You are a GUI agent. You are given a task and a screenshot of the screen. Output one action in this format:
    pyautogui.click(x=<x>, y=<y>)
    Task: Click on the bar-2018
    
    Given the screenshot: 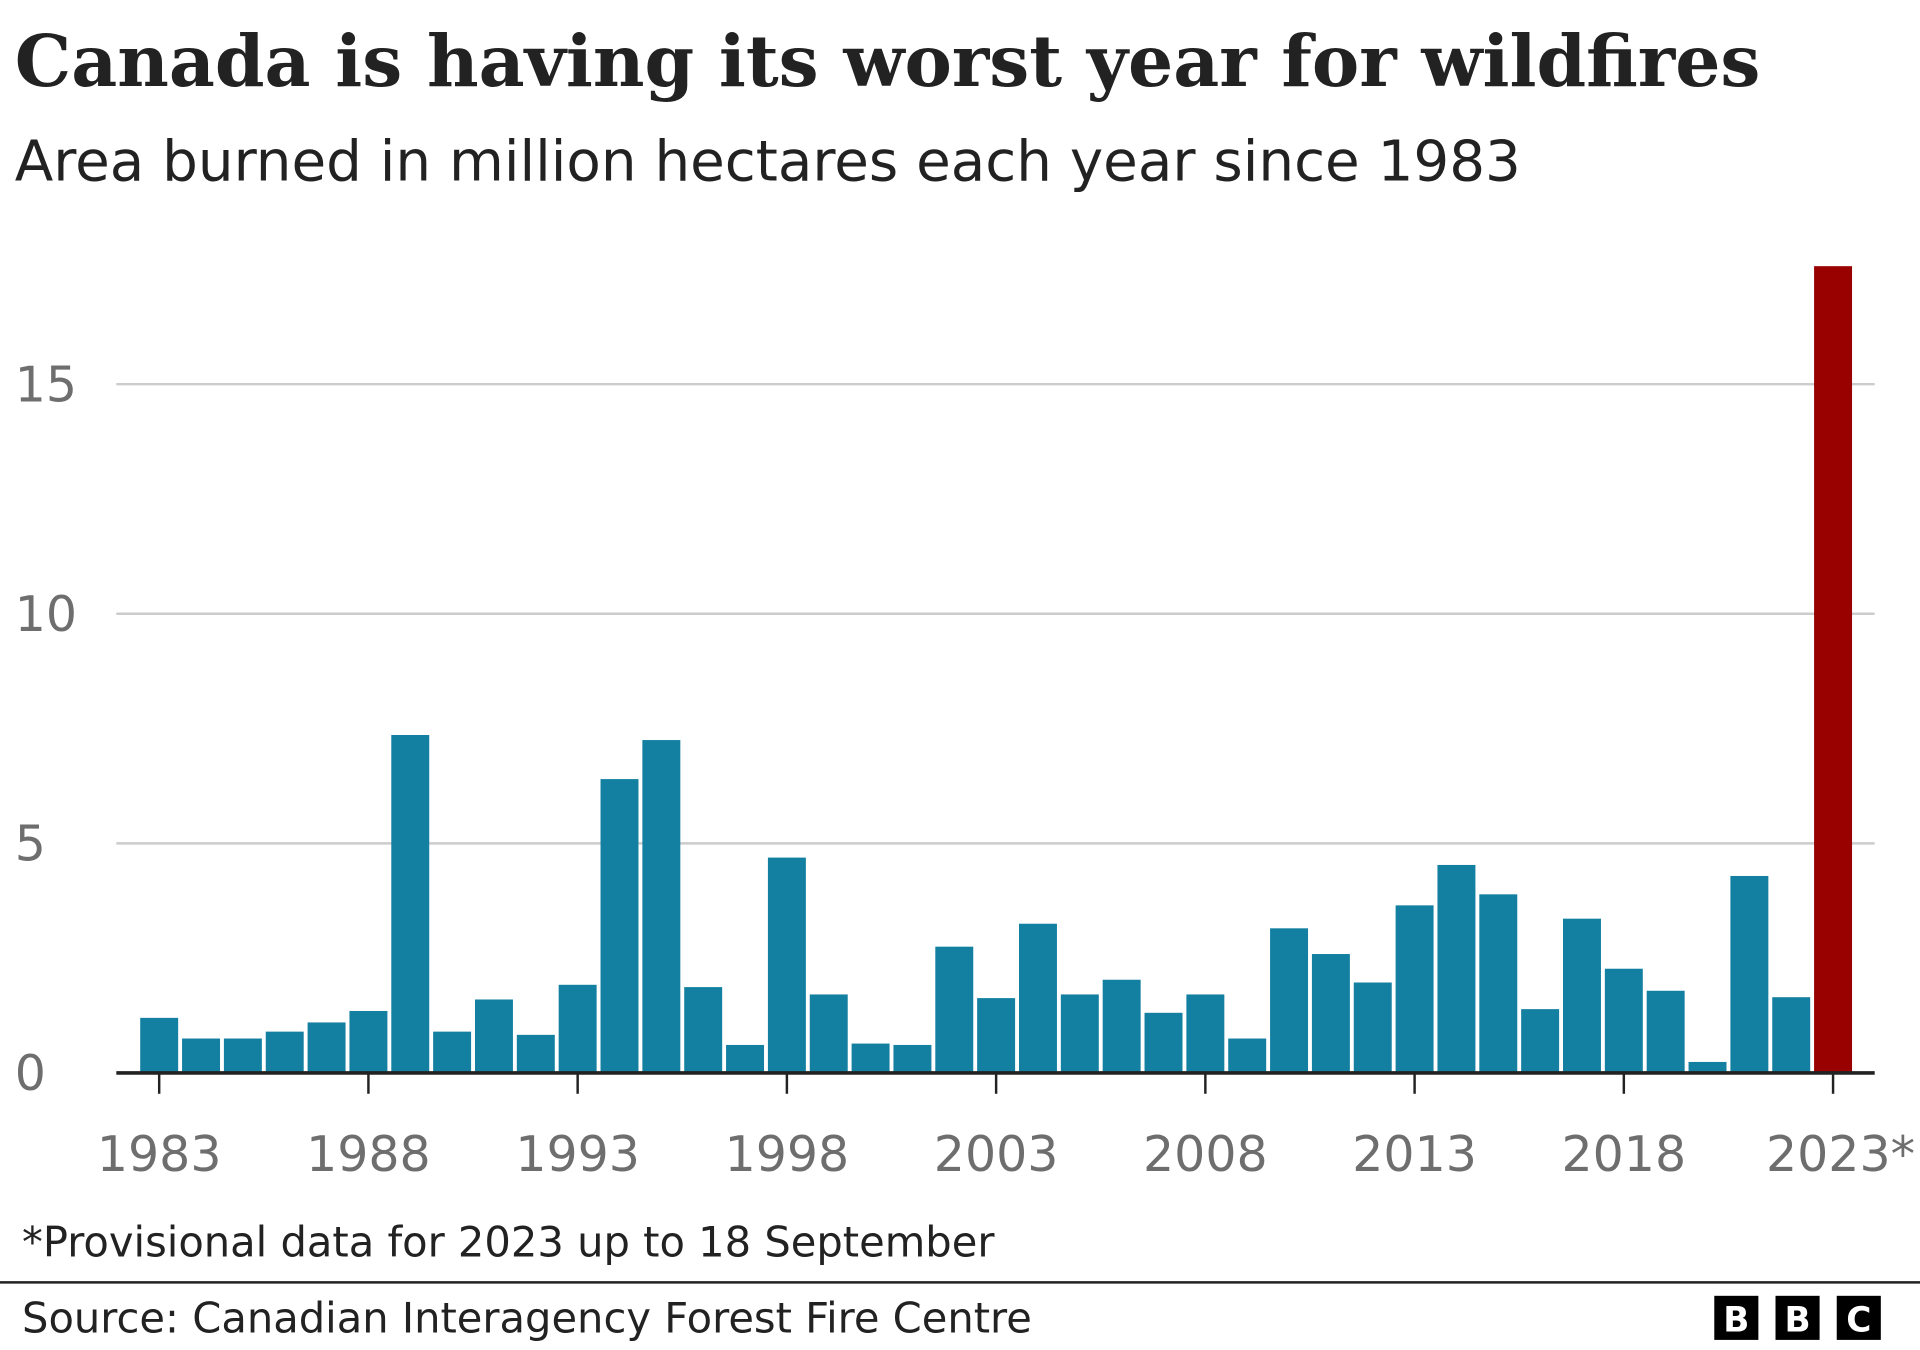 What is the action you would take?
    pyautogui.click(x=1623, y=1020)
    